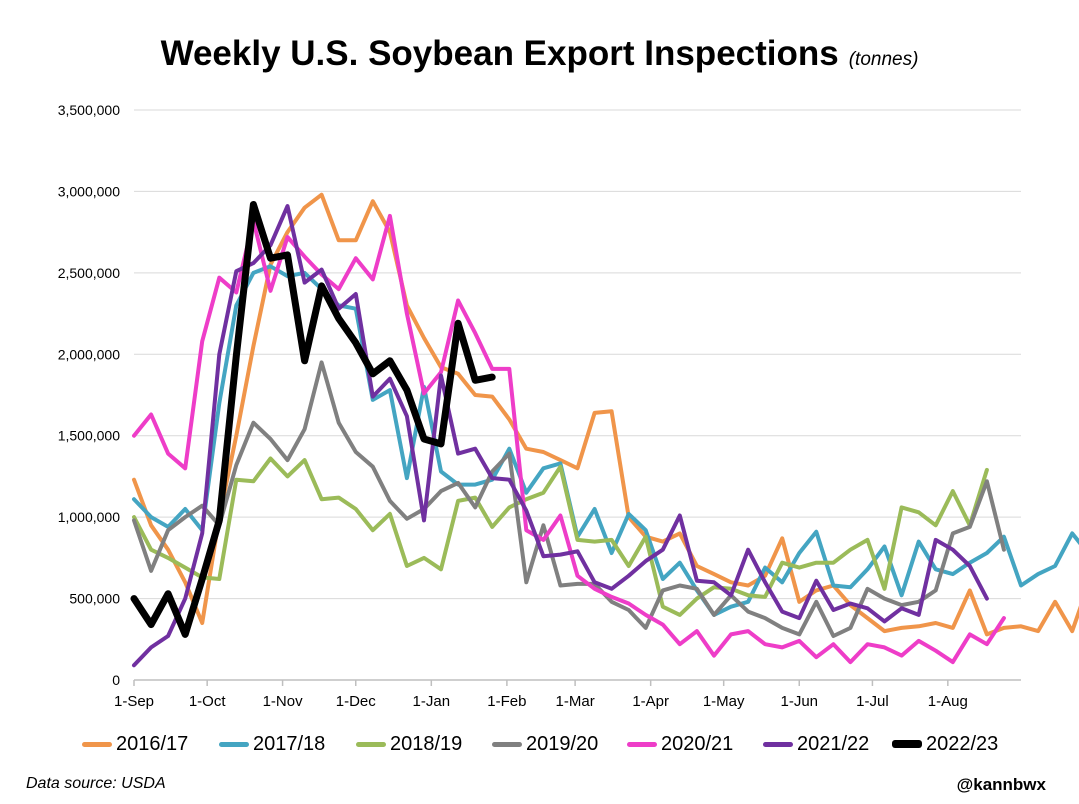 The width and height of the screenshot is (1079, 804). Describe the element at coordinates (89, 110) in the screenshot. I see `y-tick-label: 3,500,000` at that location.